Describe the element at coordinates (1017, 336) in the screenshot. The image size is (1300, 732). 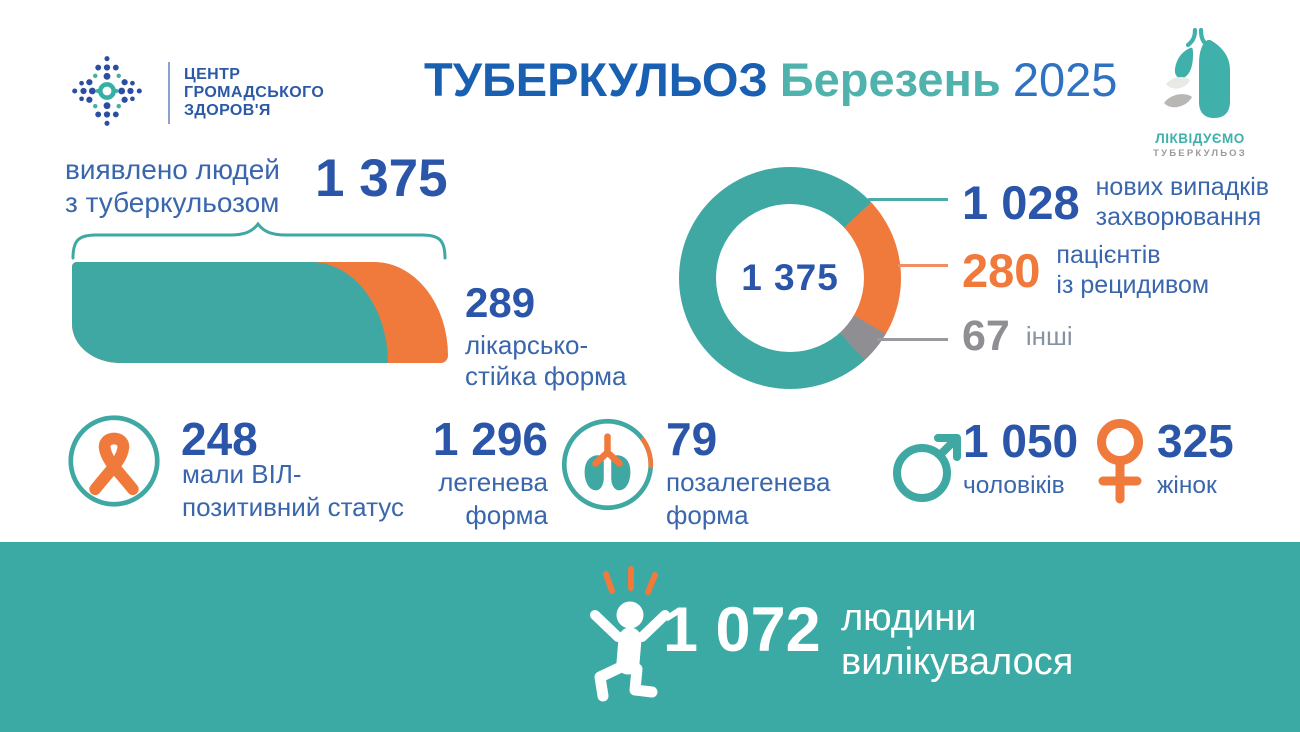
I see `legend-row-other: 67 інші` at that location.